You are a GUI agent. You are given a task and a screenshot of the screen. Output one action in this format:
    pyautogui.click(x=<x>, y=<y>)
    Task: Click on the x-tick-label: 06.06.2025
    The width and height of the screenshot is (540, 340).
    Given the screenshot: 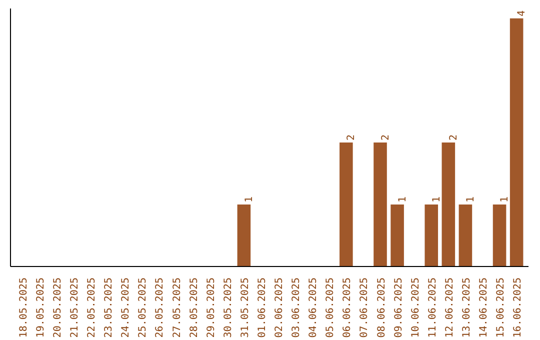 What is the action you would take?
    pyautogui.click(x=348, y=307)
    